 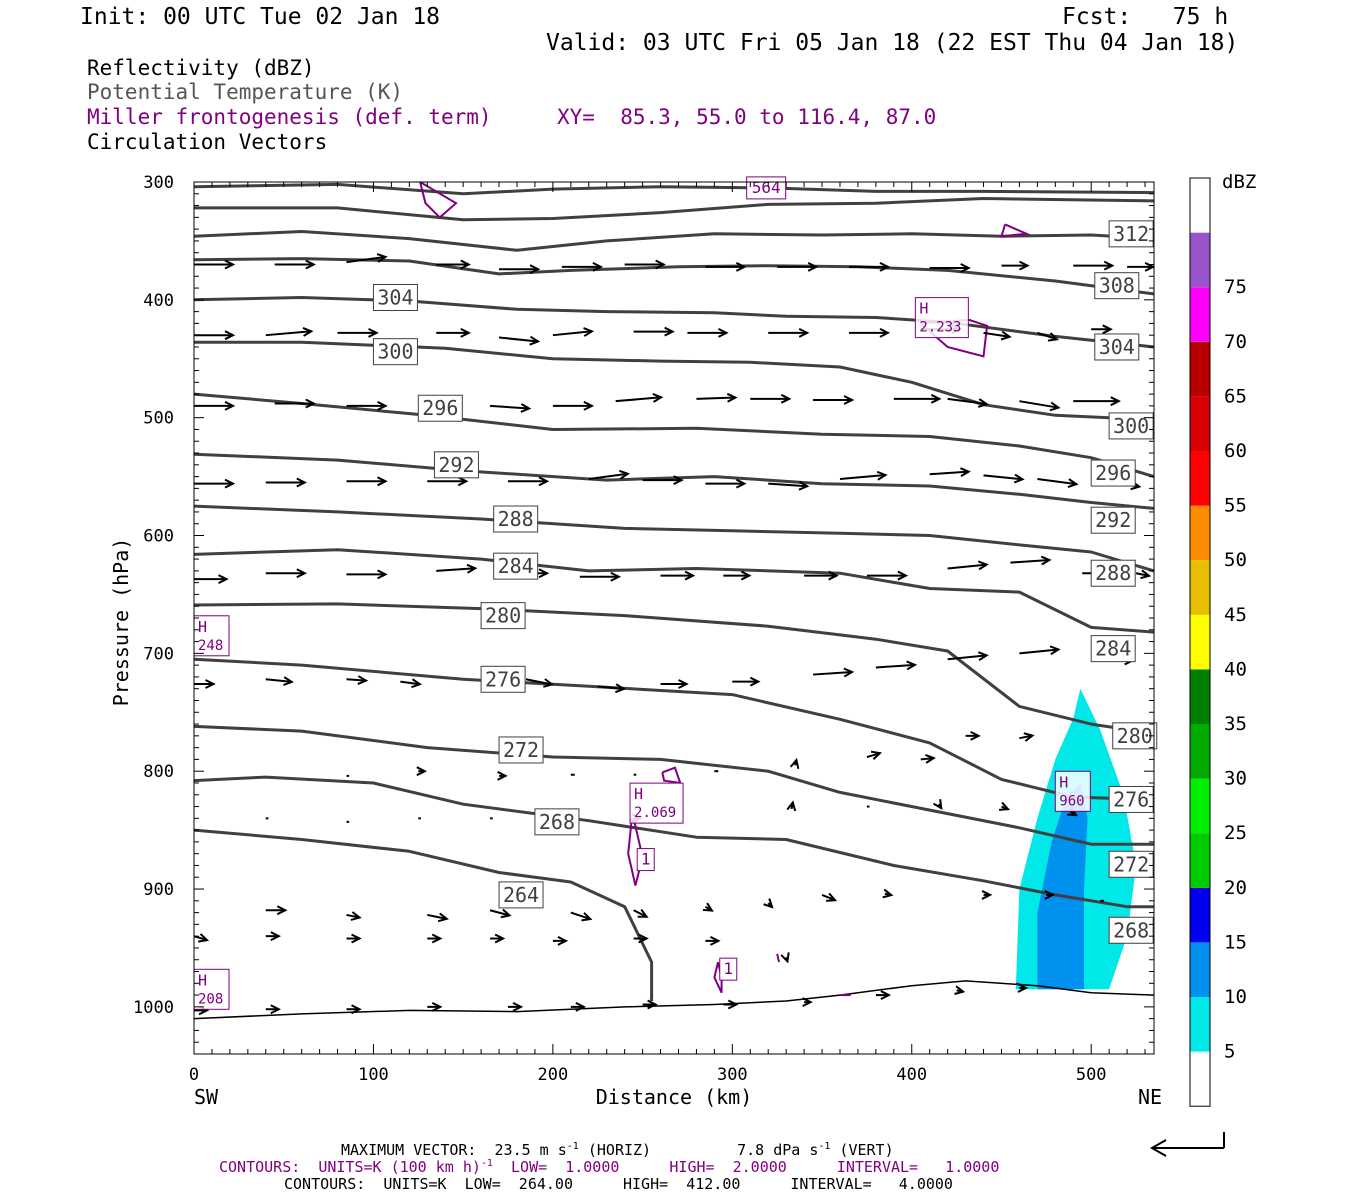 I want to click on fronto-contour-label: 564, so click(x=766, y=188).